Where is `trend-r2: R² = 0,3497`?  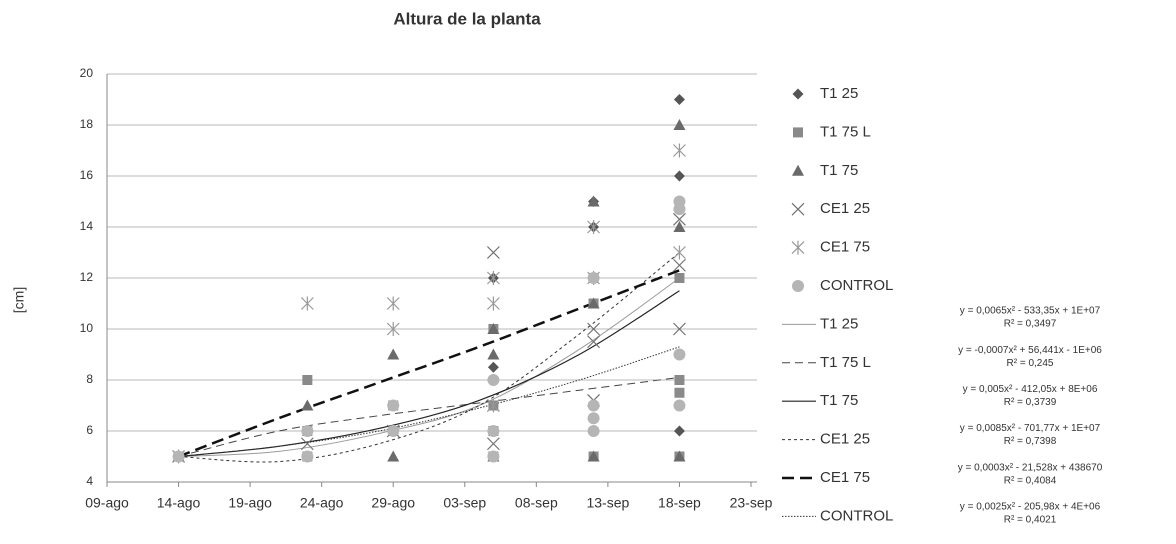
trend-r2: R² = 0,3497 is located at coordinates (1030, 324).